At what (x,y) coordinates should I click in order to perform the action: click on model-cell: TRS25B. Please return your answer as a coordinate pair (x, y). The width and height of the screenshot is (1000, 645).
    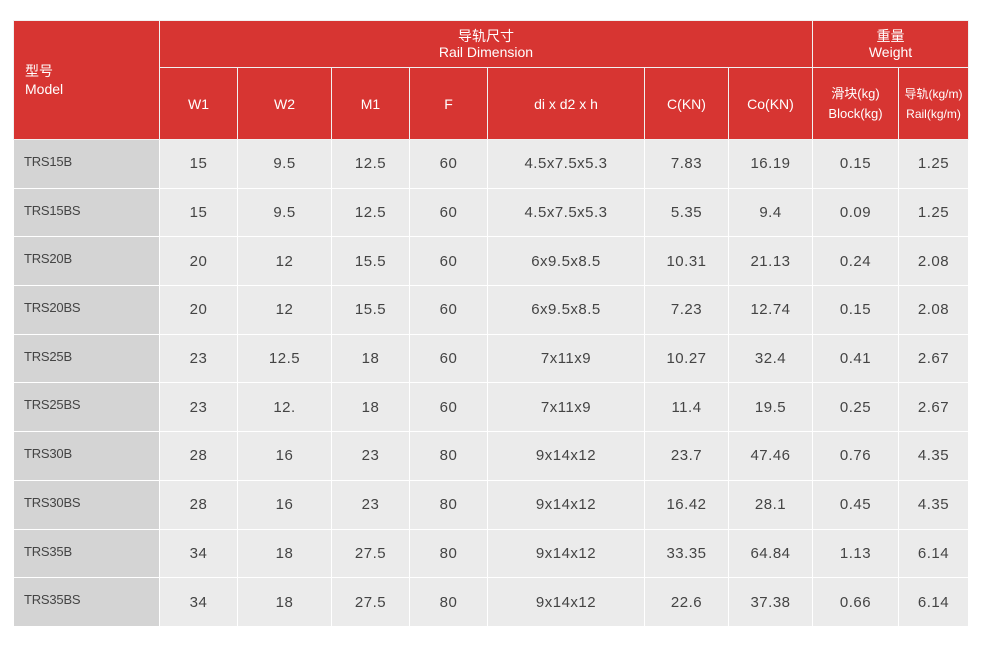
    Looking at the image, I should click on (86, 359).